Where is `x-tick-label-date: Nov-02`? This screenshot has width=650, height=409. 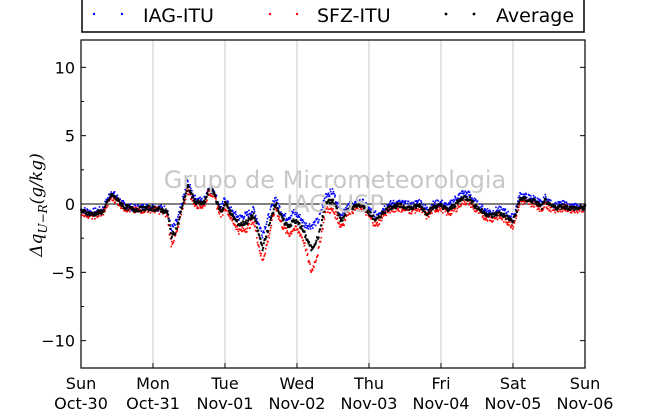
x-tick-label-date: Nov-02 is located at coordinates (297, 401).